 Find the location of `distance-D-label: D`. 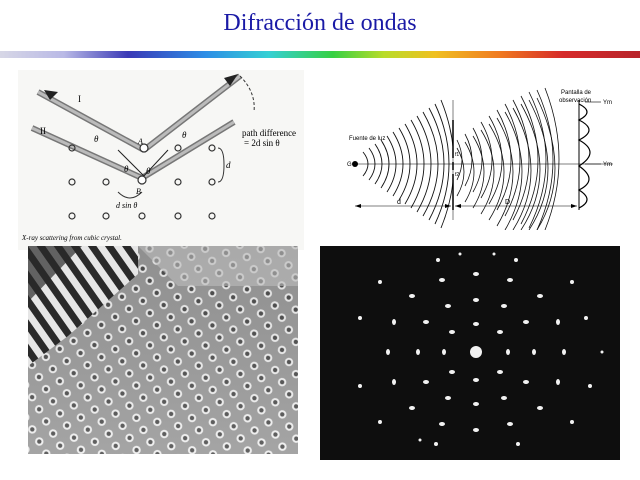

distance-D-label: D is located at coordinates (507, 202).